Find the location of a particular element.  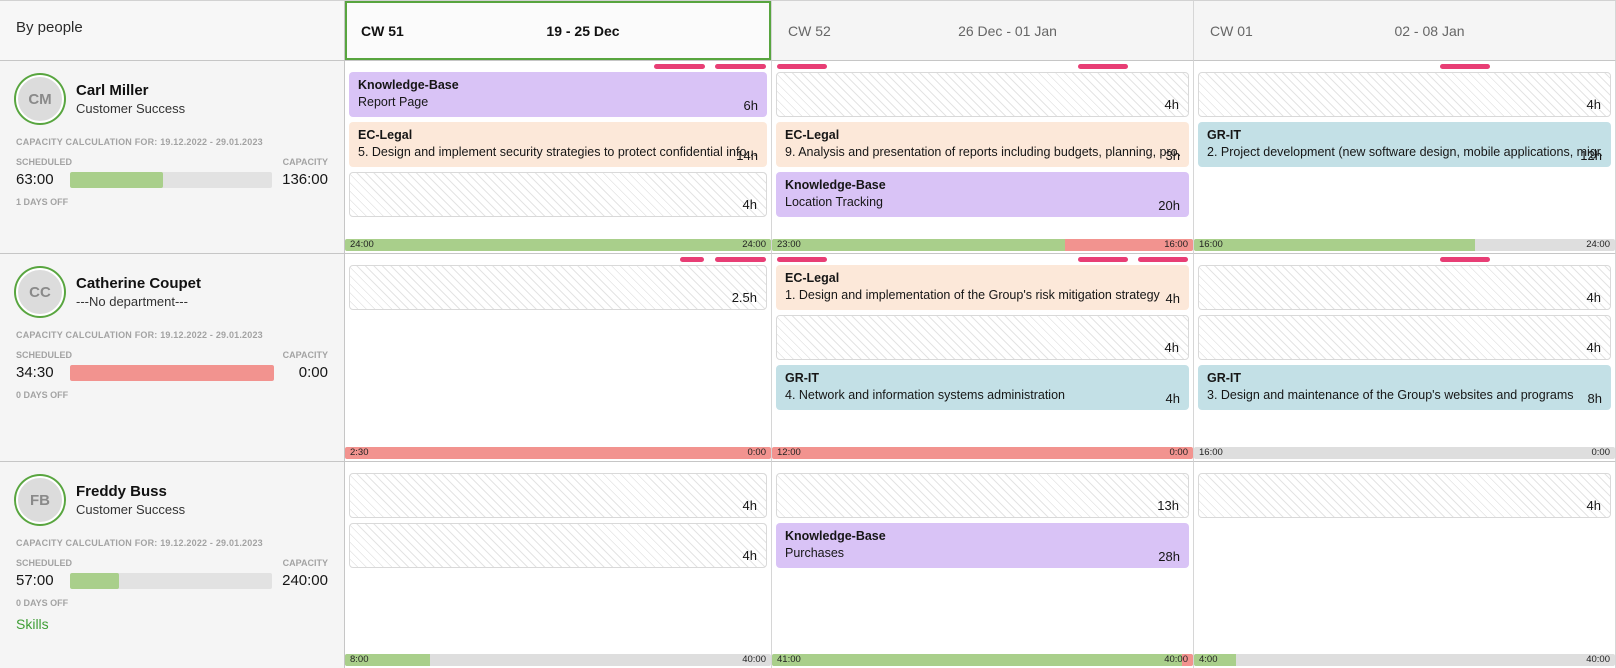

capacity-label: CAPACITY is located at coordinates (305, 162).